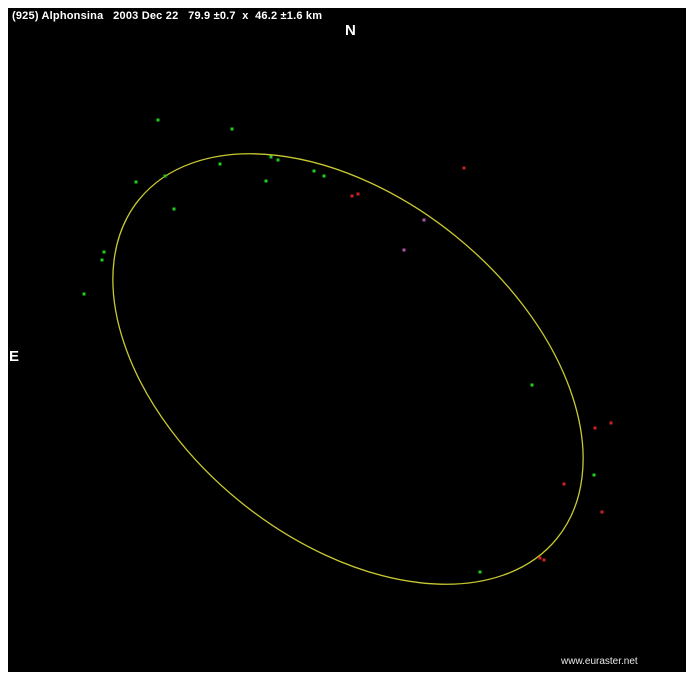  Describe the element at coordinates (599, 661) in the screenshot. I see `credit-text: www.euraster.net` at that location.